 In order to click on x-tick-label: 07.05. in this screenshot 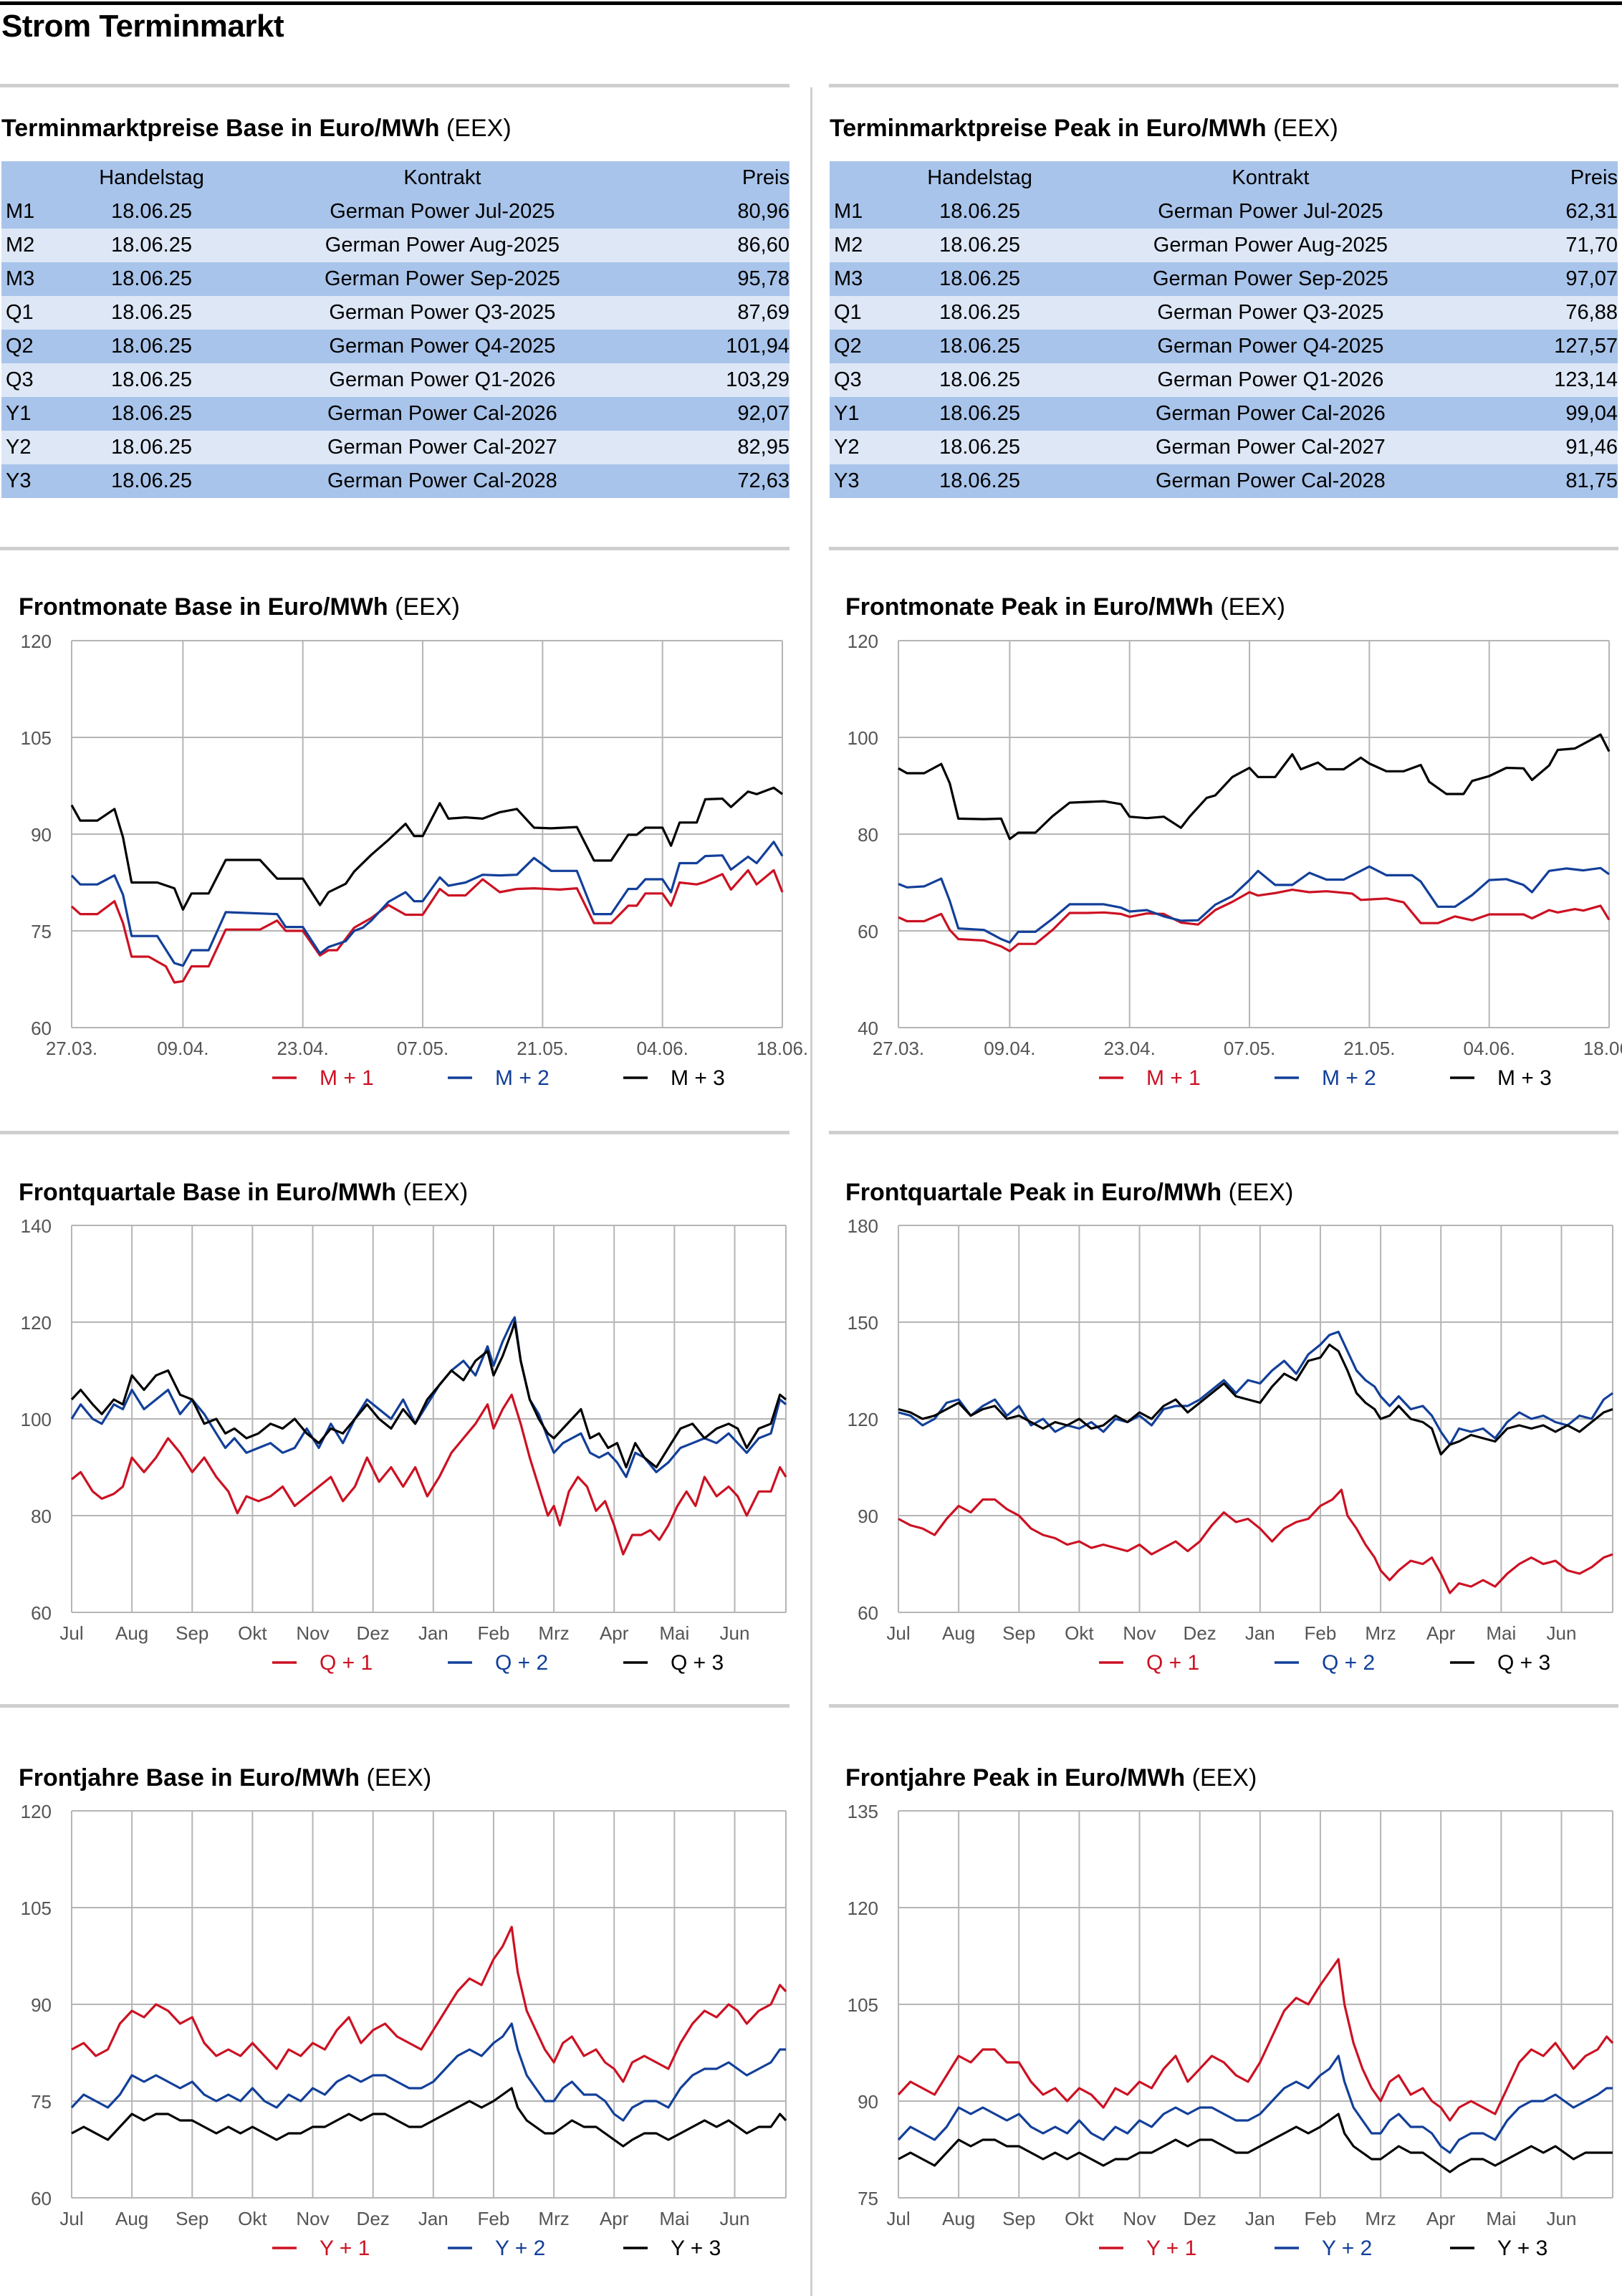, I will do `click(1249, 1048)`.